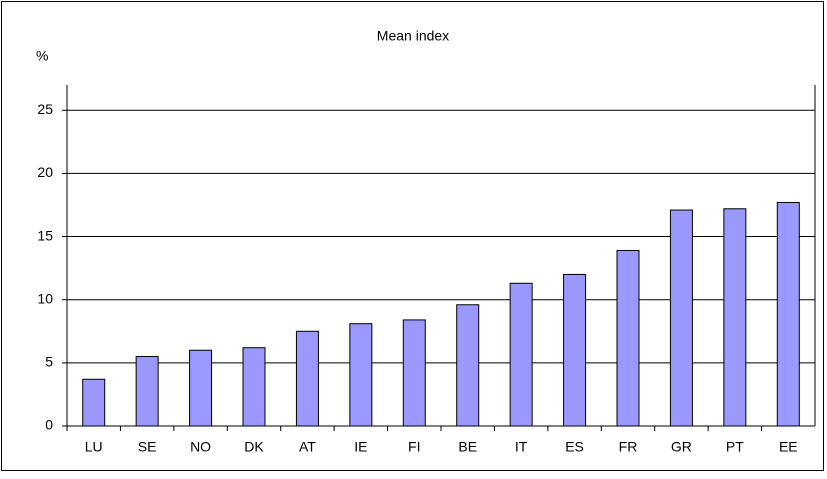 The height and width of the screenshot is (479, 827). I want to click on y-tick-label: 25, so click(45, 109).